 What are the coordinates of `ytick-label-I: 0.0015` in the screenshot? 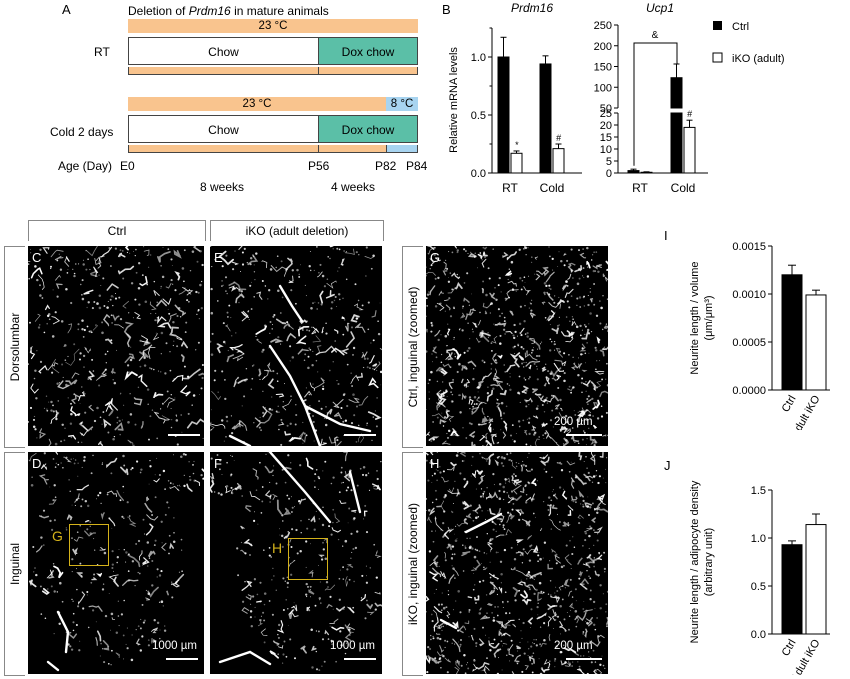 It's located at (749, 247).